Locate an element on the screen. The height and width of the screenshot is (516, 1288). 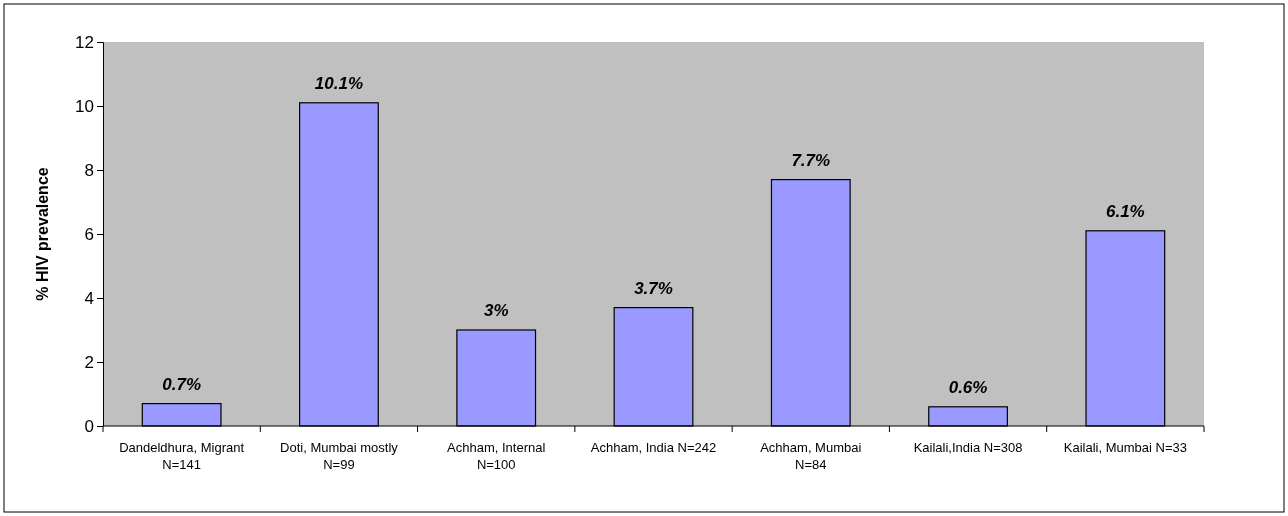
data-label: 3% is located at coordinates (496, 310).